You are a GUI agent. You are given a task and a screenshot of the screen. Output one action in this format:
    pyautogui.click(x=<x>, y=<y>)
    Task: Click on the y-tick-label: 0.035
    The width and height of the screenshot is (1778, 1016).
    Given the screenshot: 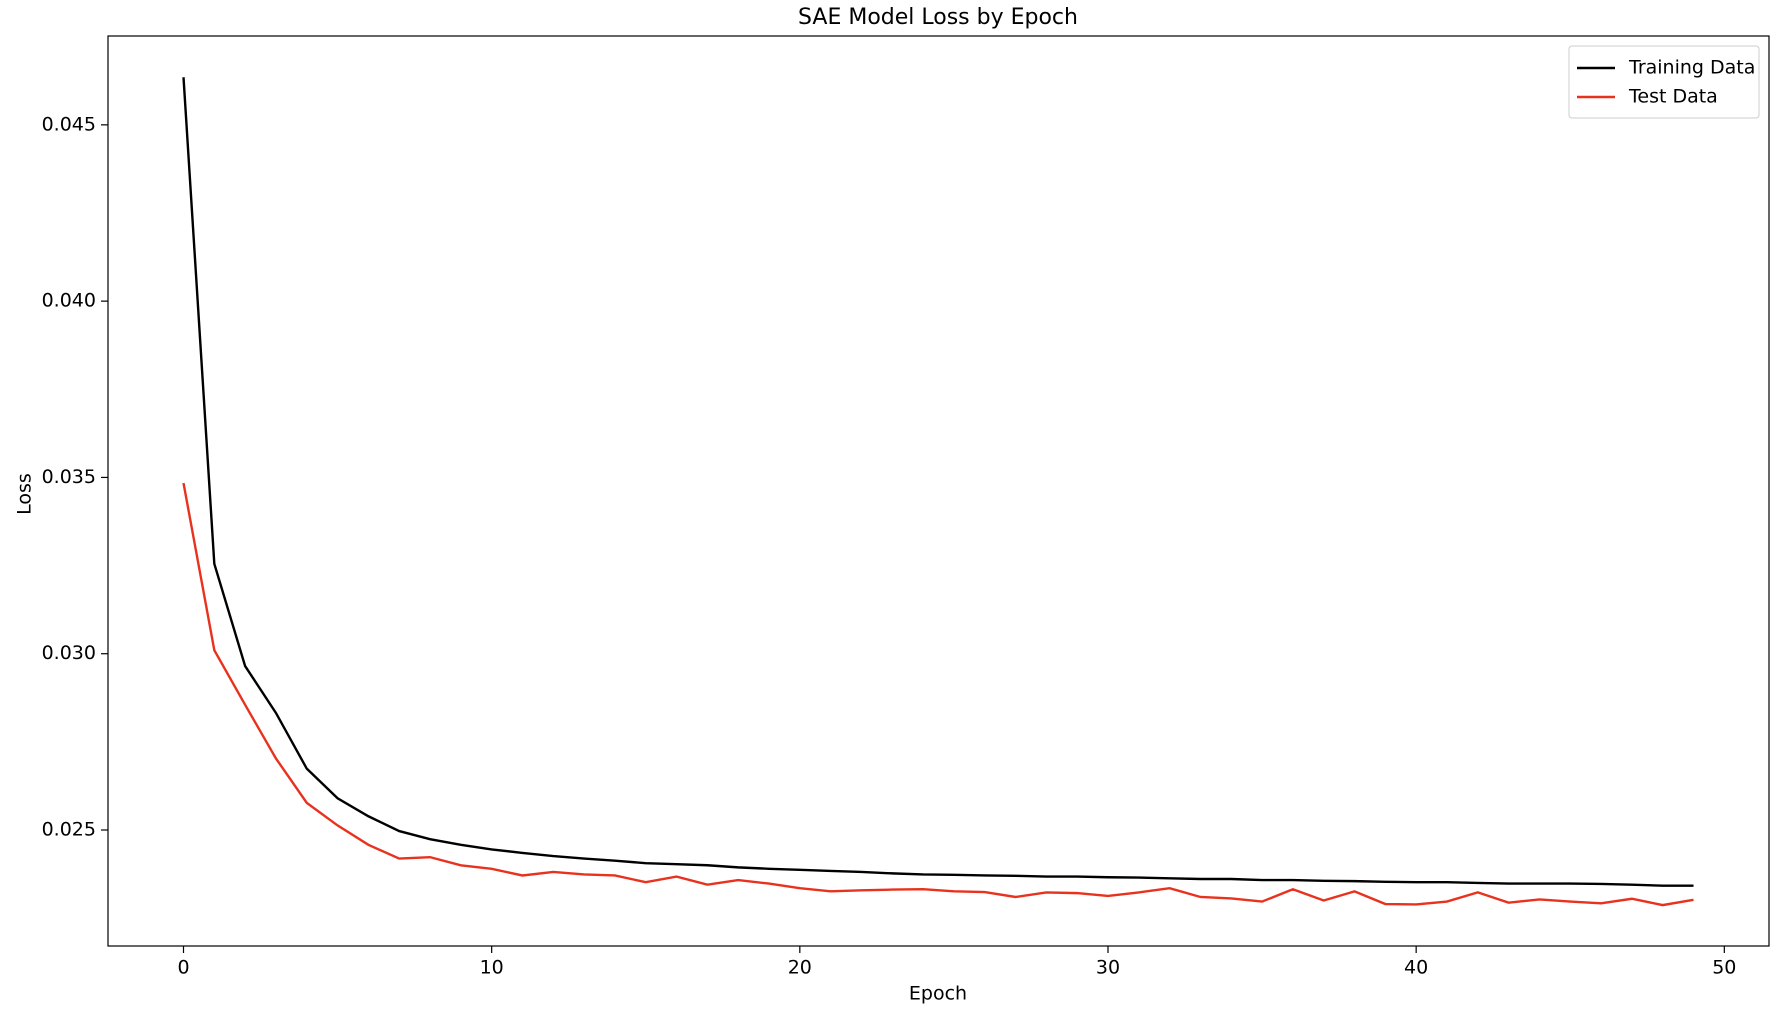 What is the action you would take?
    pyautogui.click(x=69, y=477)
    